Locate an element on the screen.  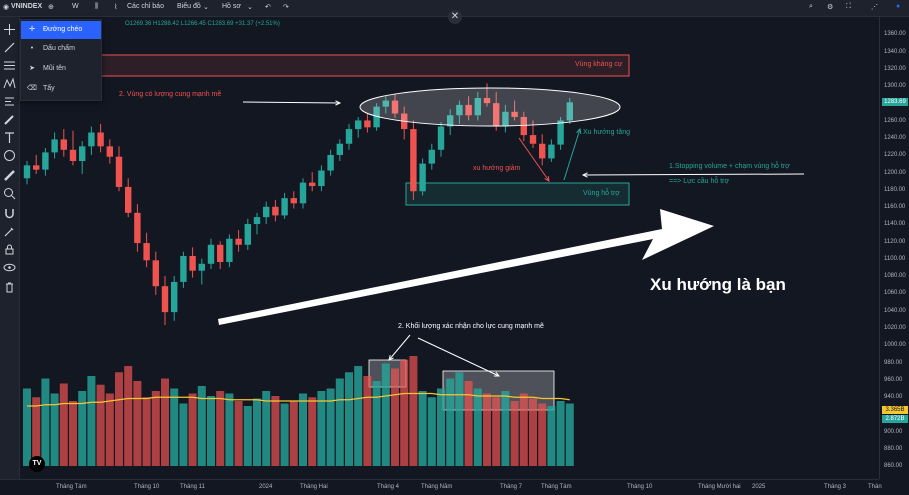
search-icon: ⌕ is located at coordinates (811, 6).